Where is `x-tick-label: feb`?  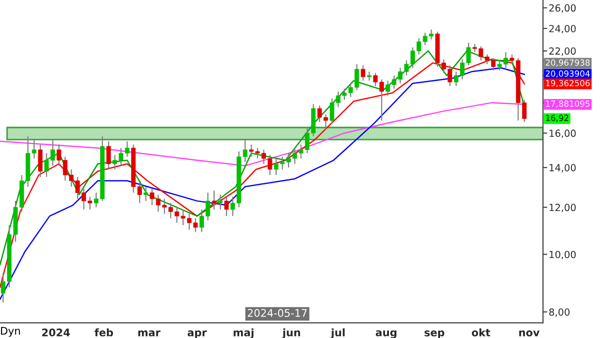
x-tick-label: feb is located at coordinates (104, 332).